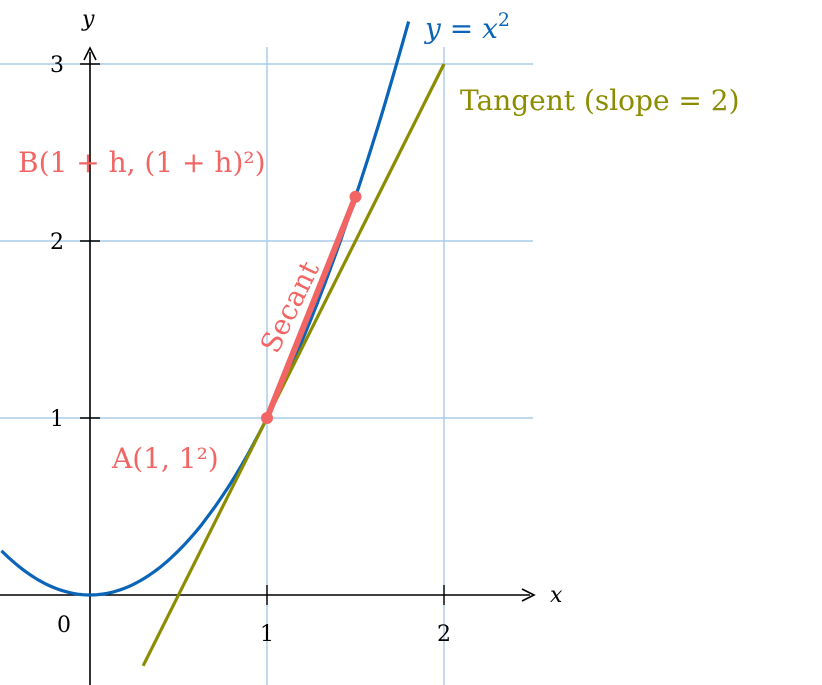 The image size is (822, 685). I want to click on origin-label: 0, so click(64, 625).